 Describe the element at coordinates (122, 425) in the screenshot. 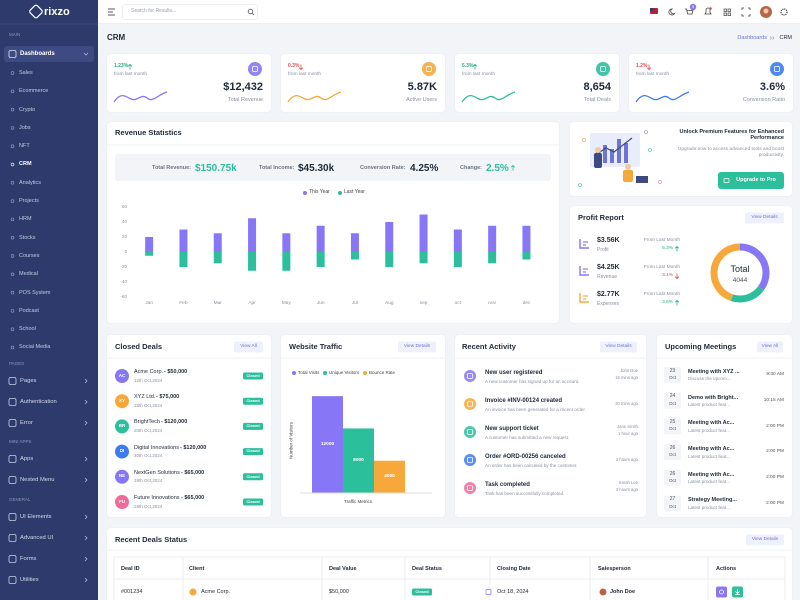

I see `avatar-initials: BR` at that location.